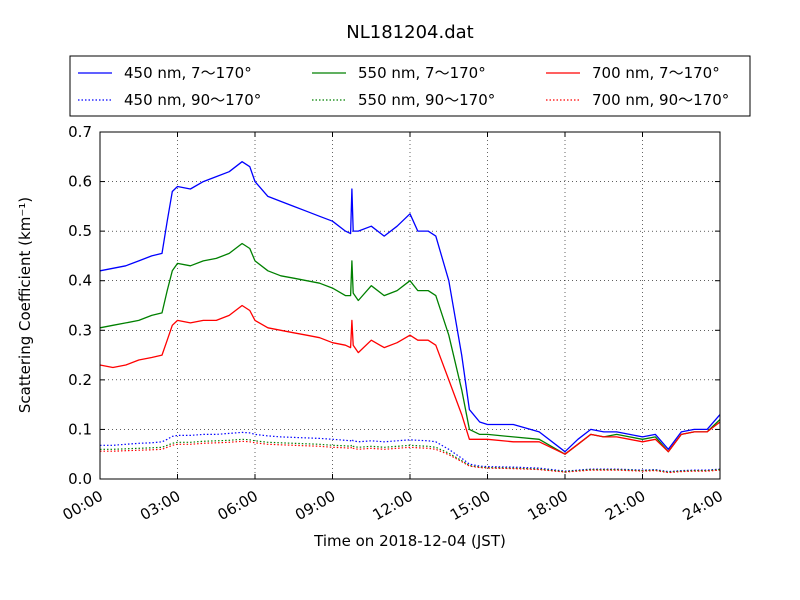 The width and height of the screenshot is (800, 600). I want to click on legend-label-2: 700 nm, 7～170°, so click(656, 73).